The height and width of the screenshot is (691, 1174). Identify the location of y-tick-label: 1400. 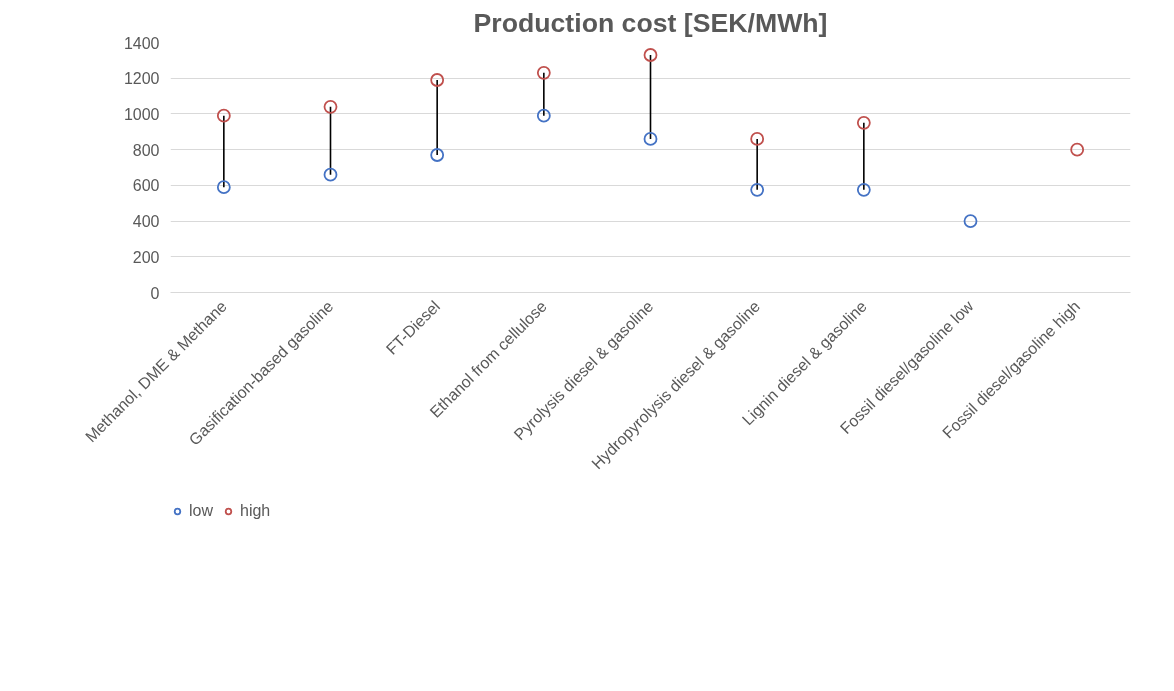
(141, 43).